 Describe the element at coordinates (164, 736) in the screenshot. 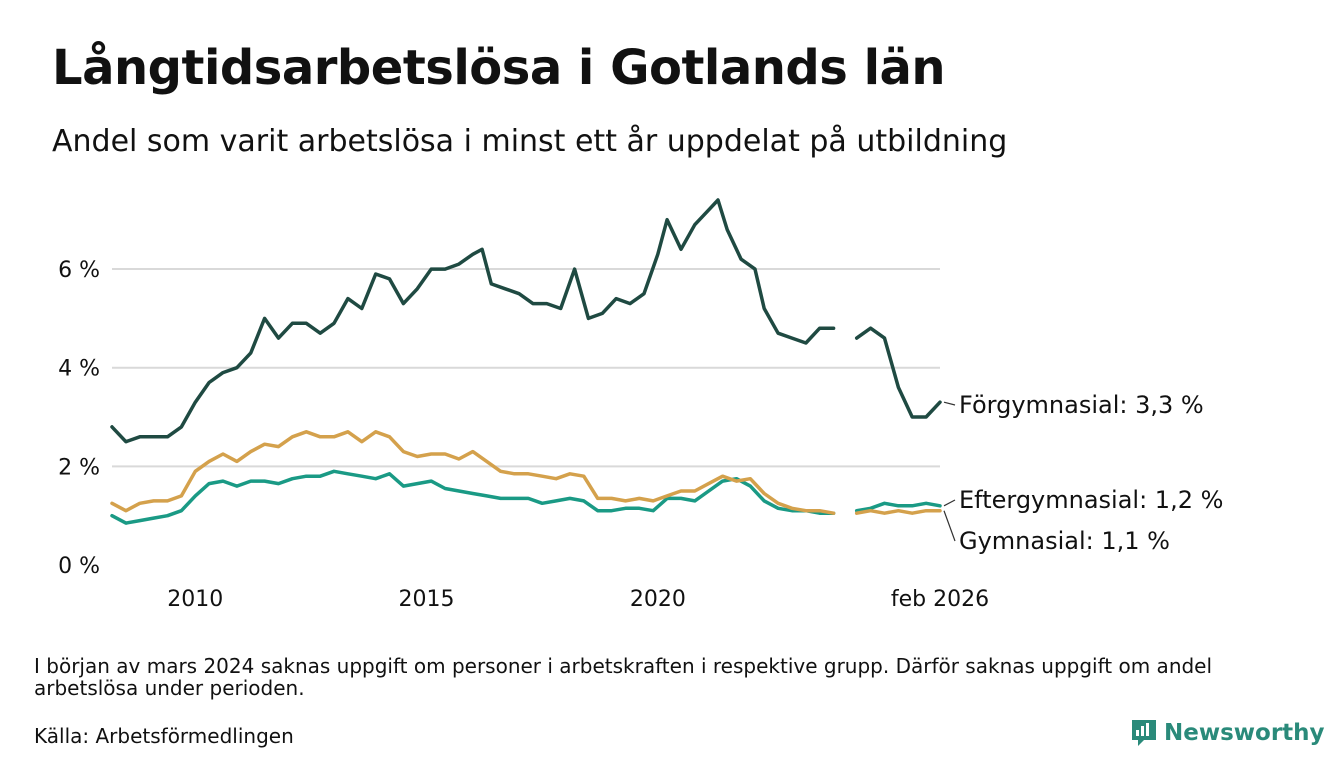

I see `source-credit: Källa: Arbetsförmedlingen` at that location.